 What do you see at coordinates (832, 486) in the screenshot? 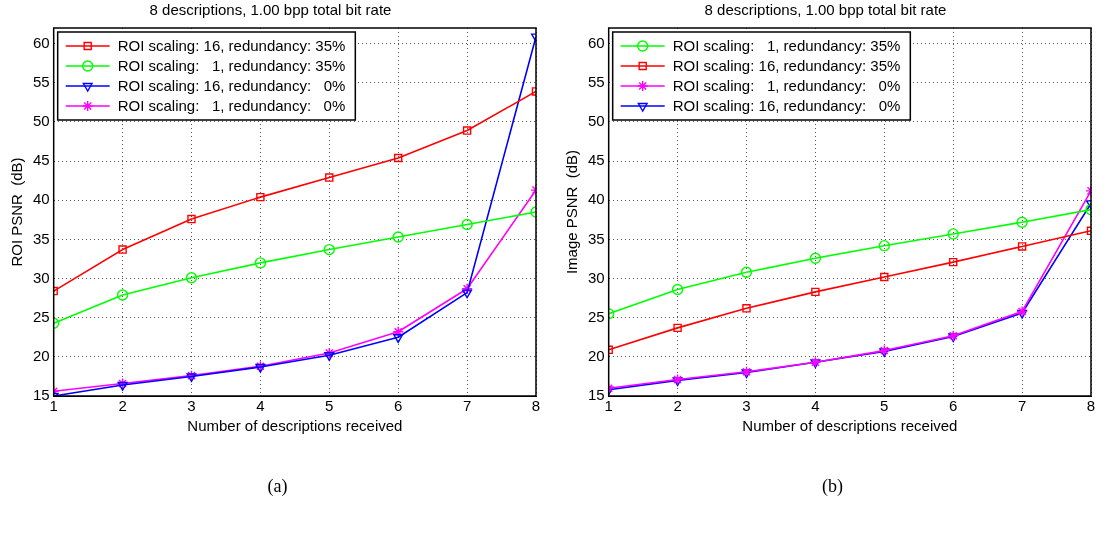
I see `text: (b)` at bounding box center [832, 486].